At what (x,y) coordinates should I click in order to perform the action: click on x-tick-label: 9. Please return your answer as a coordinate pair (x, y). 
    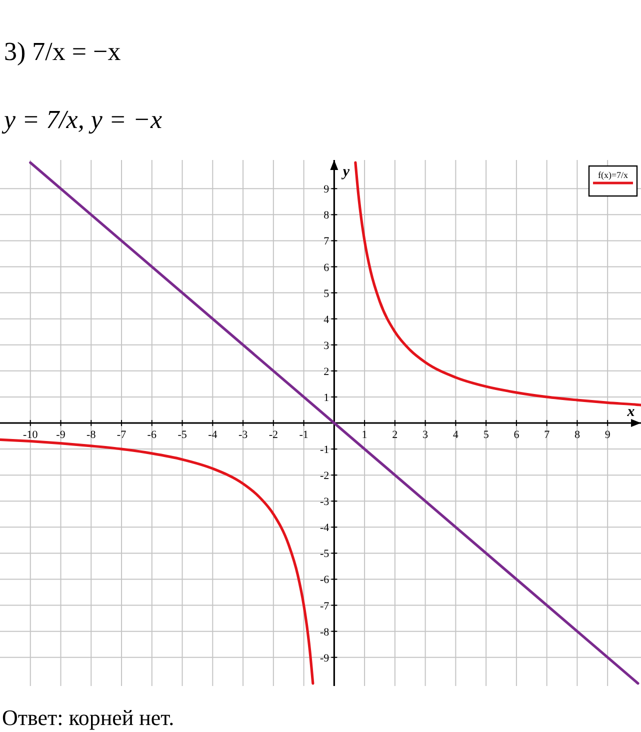
    Looking at the image, I should click on (607, 435).